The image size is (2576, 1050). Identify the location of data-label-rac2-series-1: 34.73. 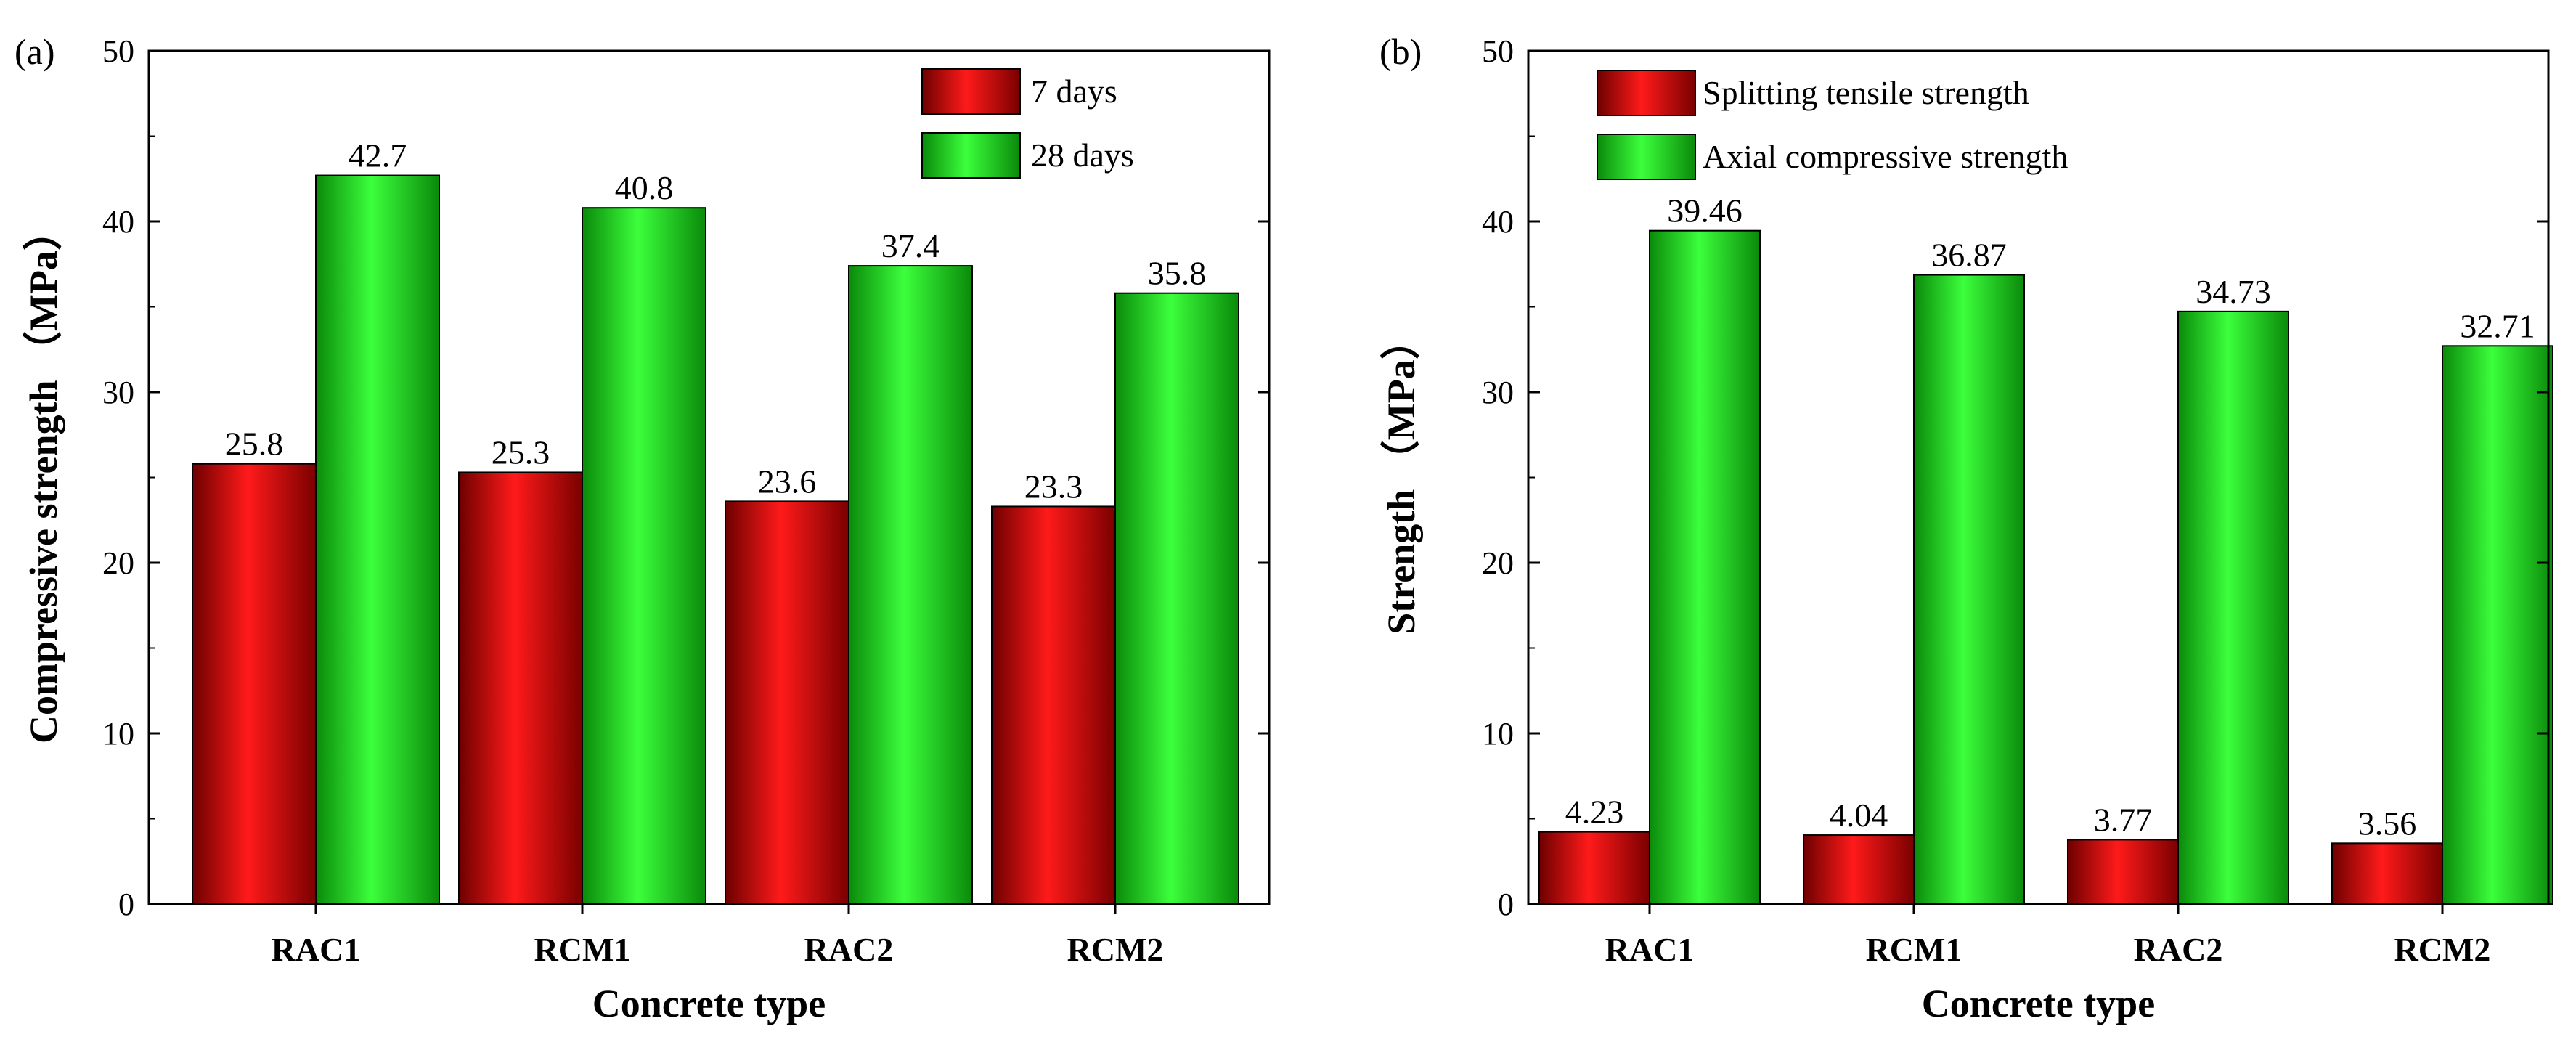
(2233, 291).